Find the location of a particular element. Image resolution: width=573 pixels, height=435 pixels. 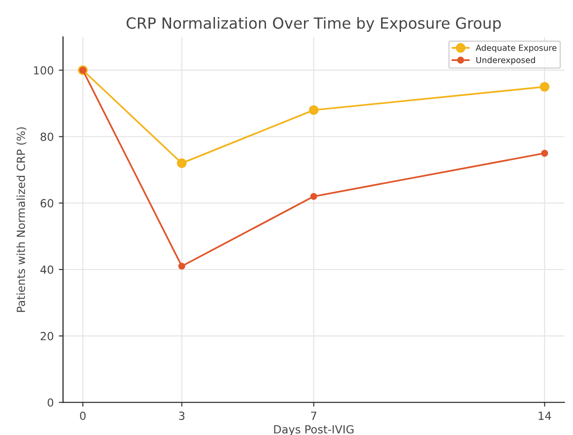

x-tick-label: 7 is located at coordinates (313, 416).